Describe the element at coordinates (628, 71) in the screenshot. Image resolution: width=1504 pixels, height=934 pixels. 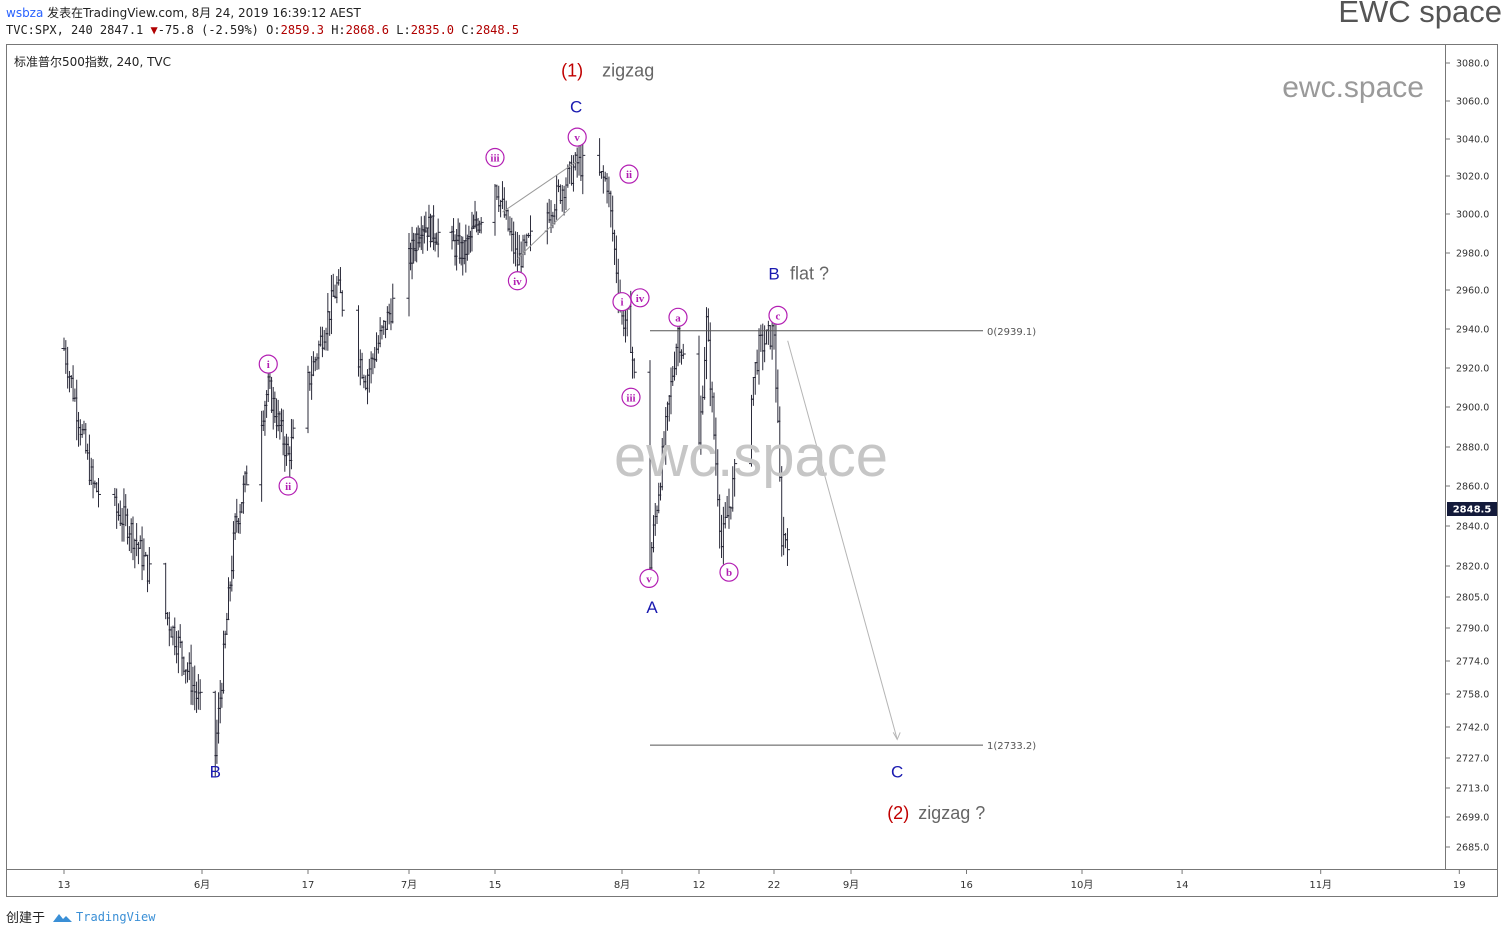
I see `wave-pattern-text: zigzag` at that location.